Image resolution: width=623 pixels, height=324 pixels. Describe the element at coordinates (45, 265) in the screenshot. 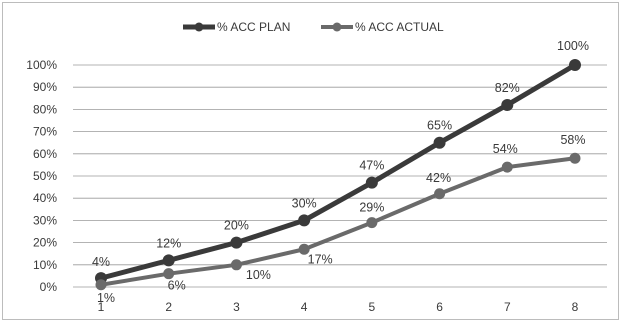

I see `y-tick-label: 10%` at that location.